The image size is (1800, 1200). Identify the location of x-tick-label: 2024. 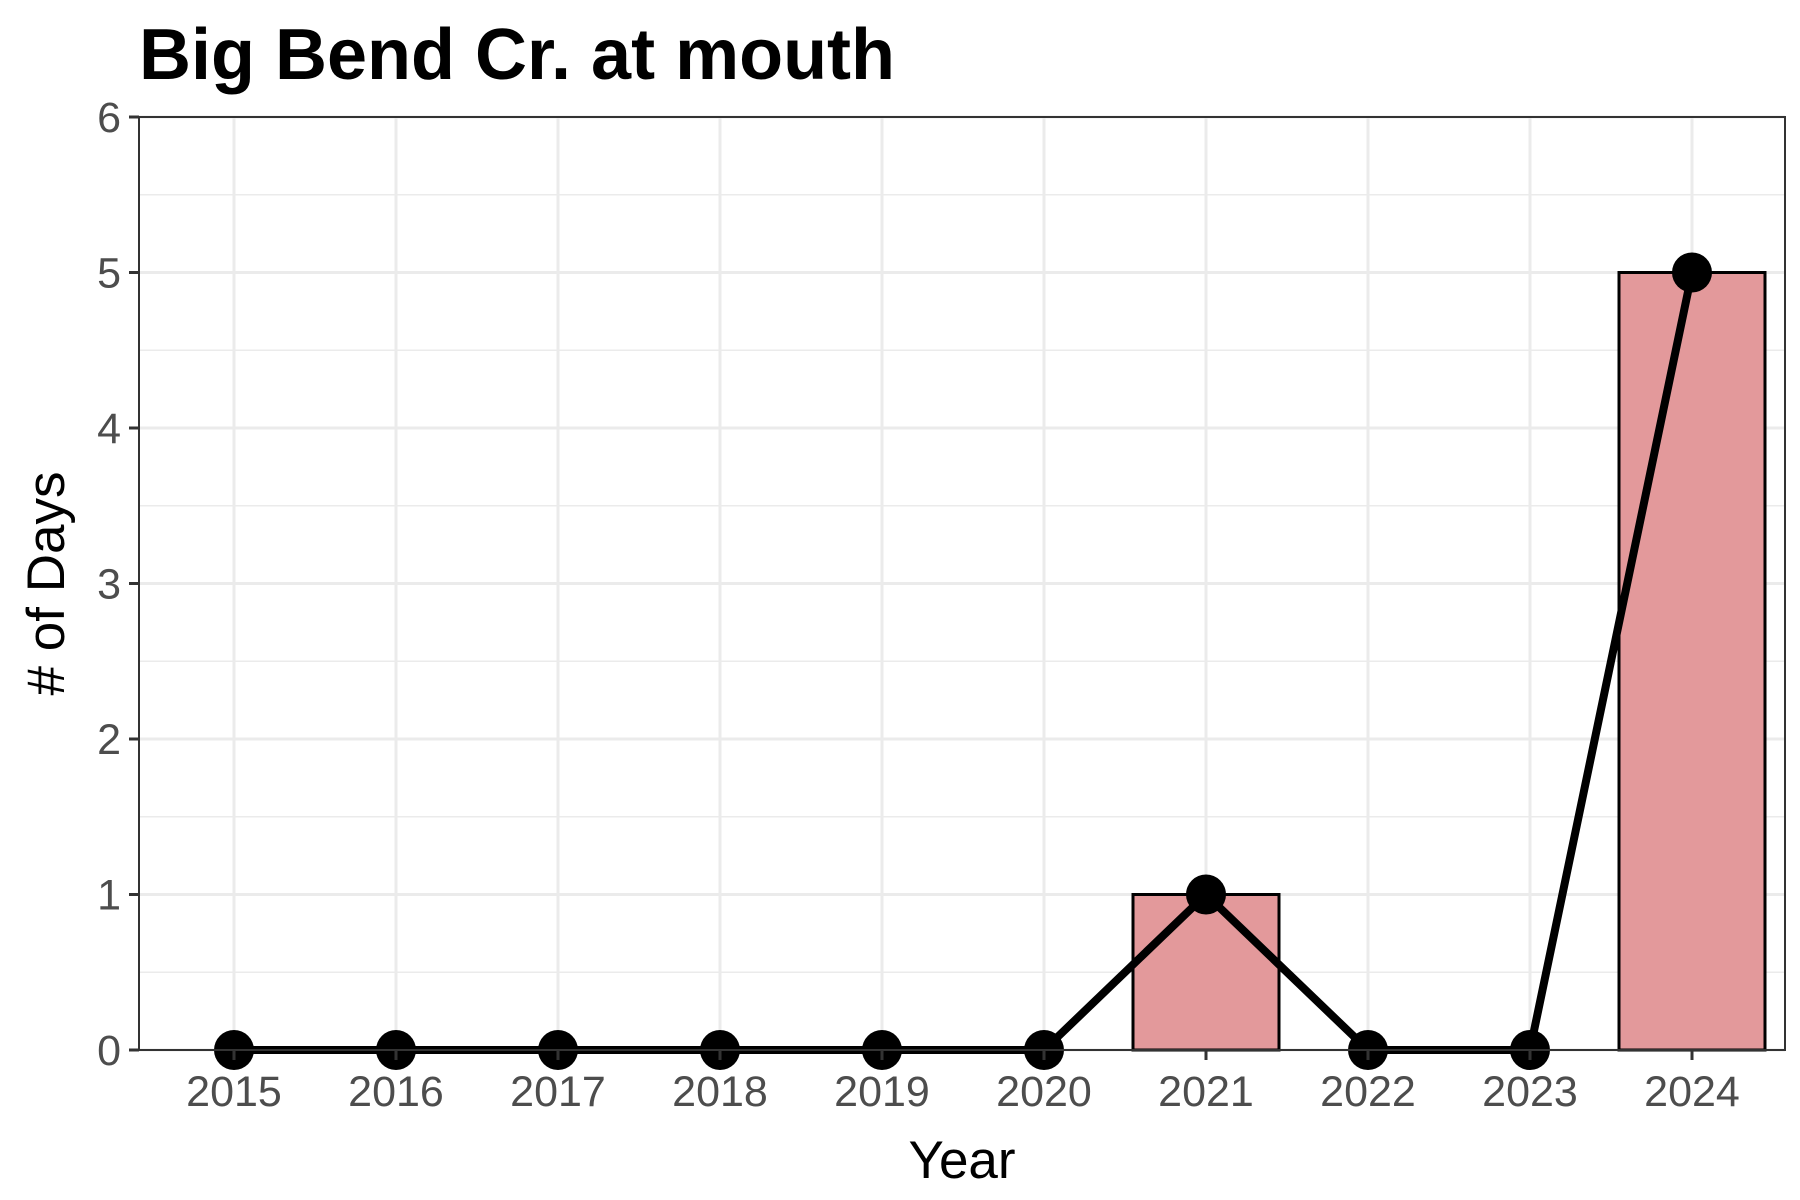
(1692, 1092).